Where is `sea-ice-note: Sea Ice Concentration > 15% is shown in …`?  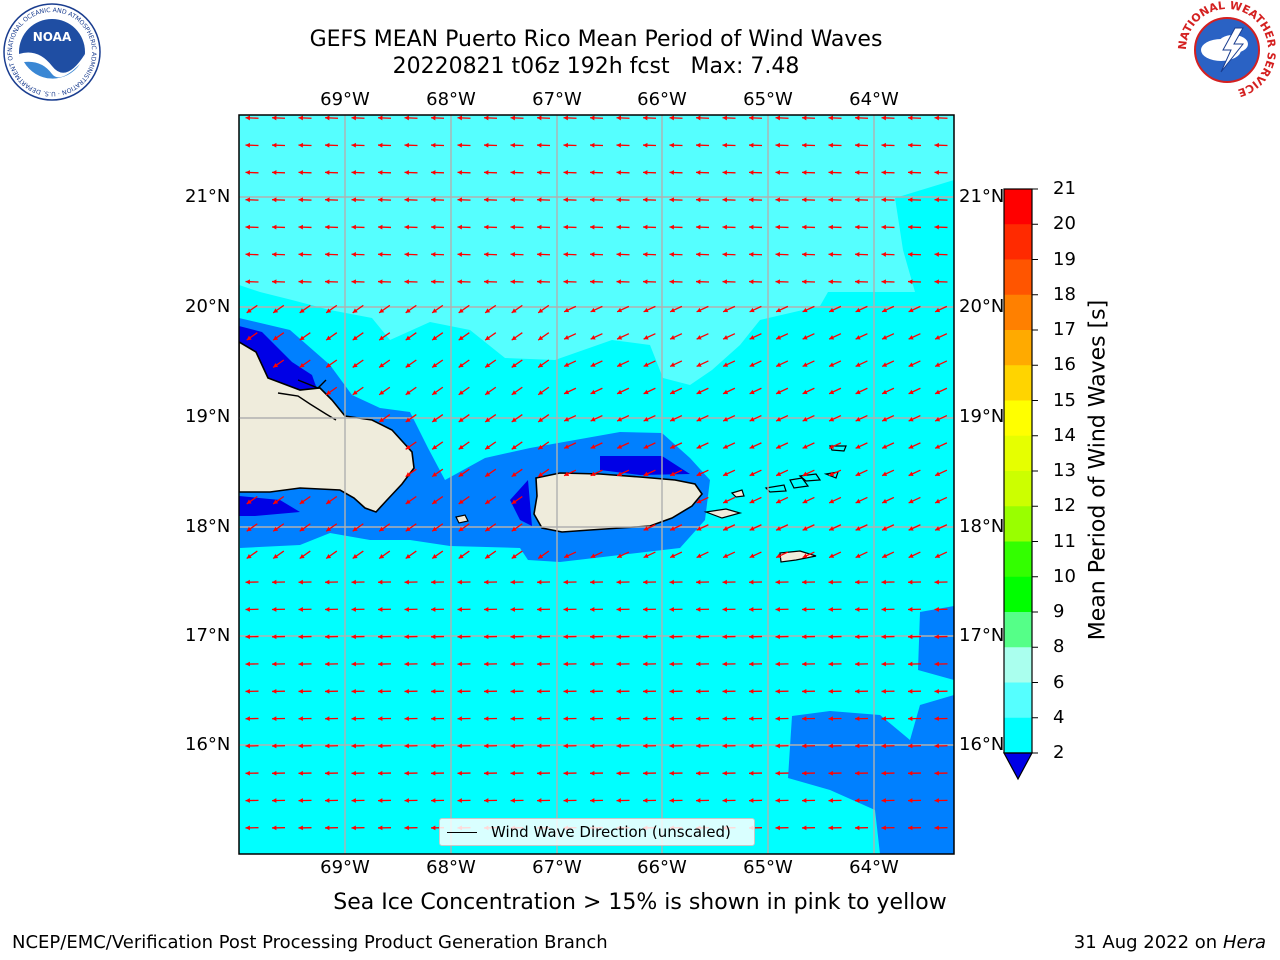
sea-ice-note: Sea Ice Concentration > 15% is shown in … is located at coordinates (640, 902).